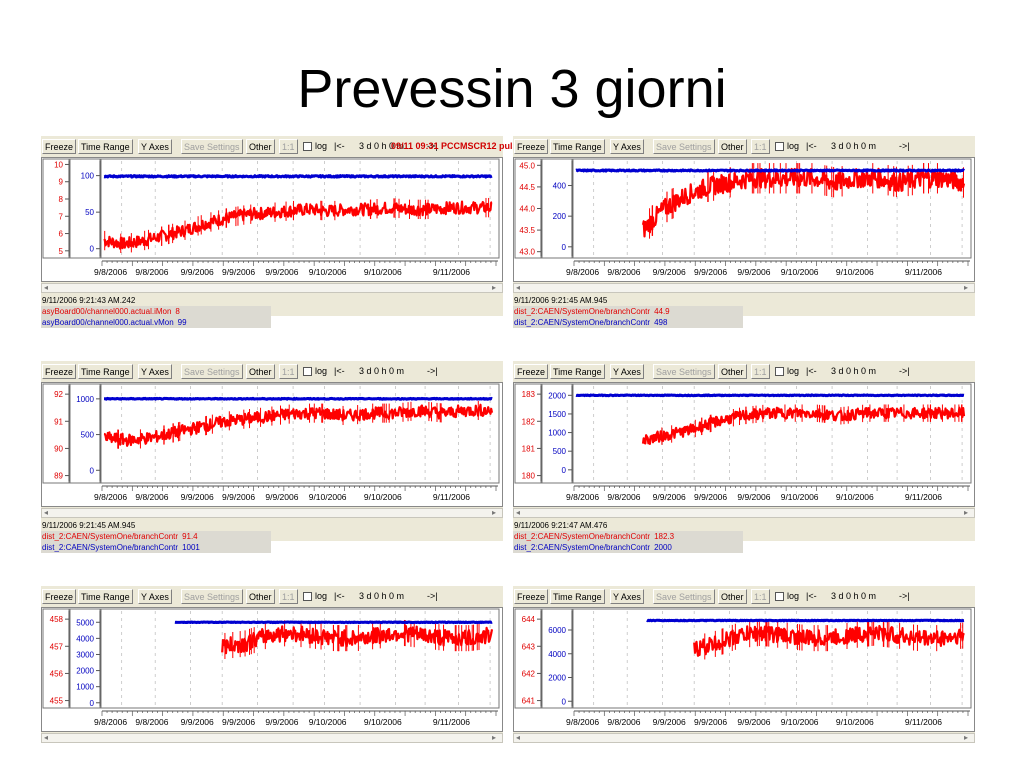 This screenshot has width=1024, height=768. I want to click on blue-series-line, so click(298, 176).